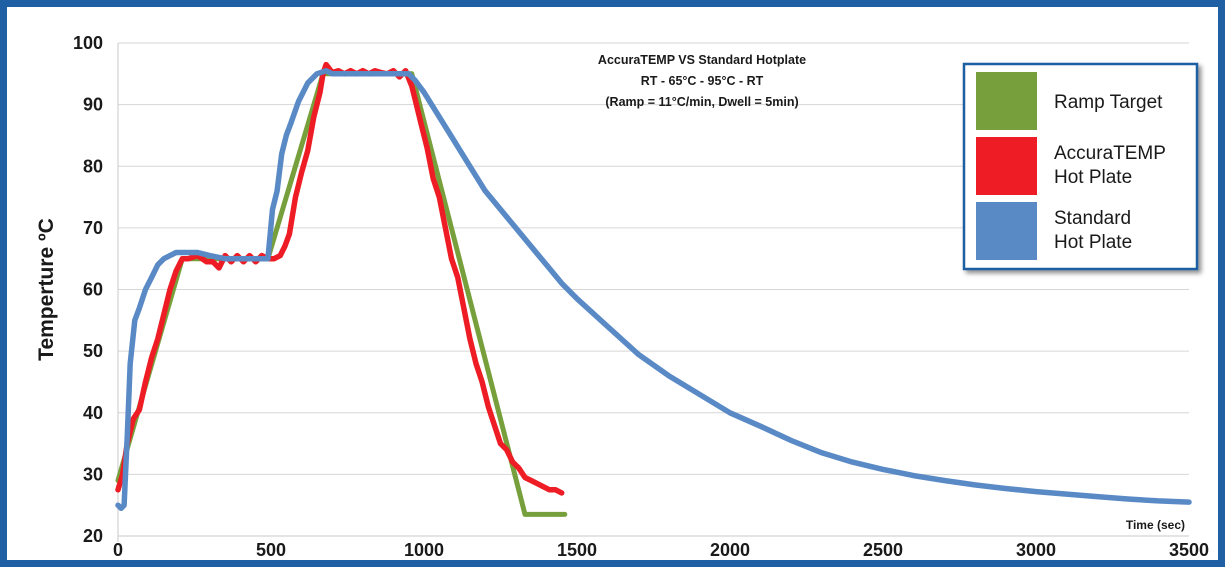 The image size is (1225, 567). What do you see at coordinates (702, 60) in the screenshot?
I see `chart-title: AccuraTEMP VS Standard Hotplate` at bounding box center [702, 60].